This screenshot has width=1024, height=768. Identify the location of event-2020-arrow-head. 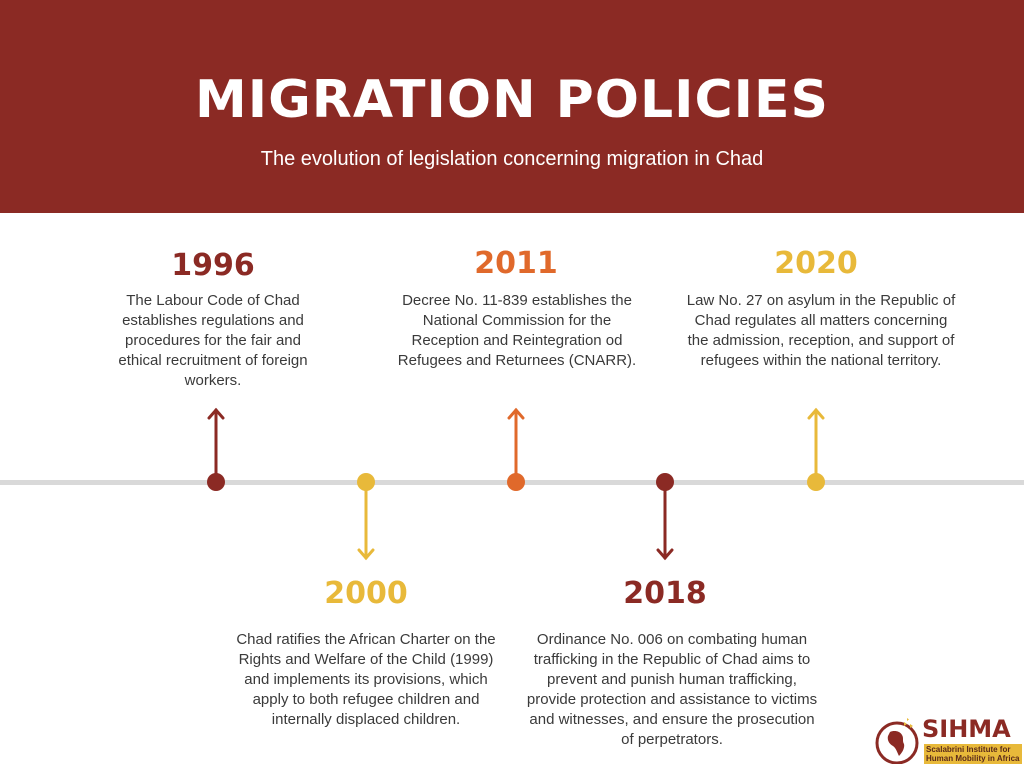
(816, 413).